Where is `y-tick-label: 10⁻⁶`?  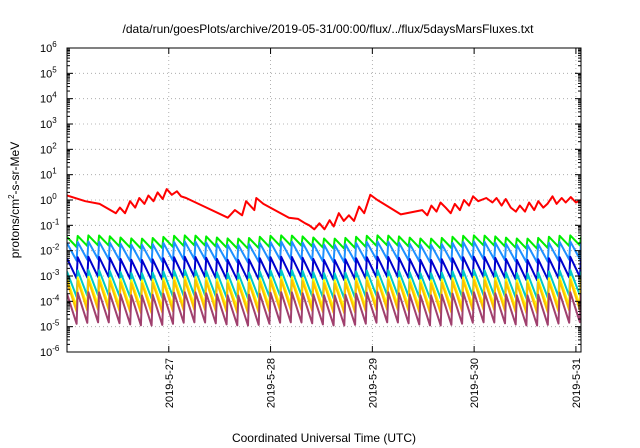
y-tick-label: 10⁻⁶ is located at coordinates (50, 351).